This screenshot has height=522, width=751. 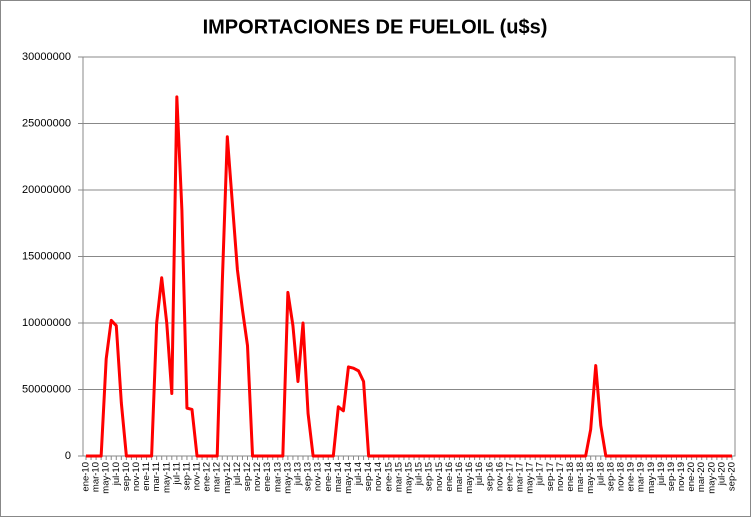 I want to click on x-tick-label: may-19, so click(x=651, y=478).